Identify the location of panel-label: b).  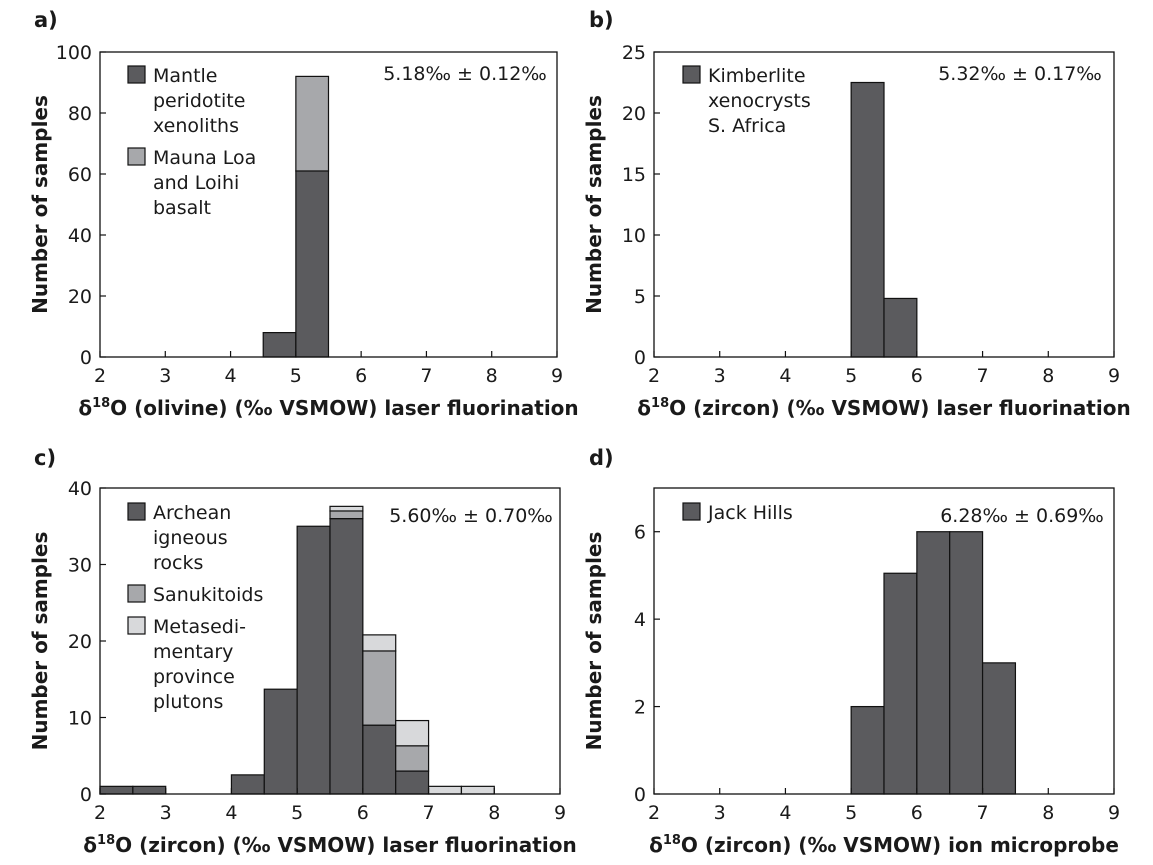
(601, 20).